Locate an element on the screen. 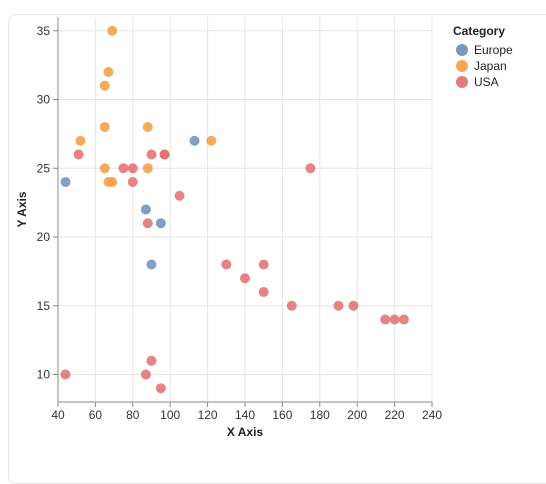 Image resolution: width=546 pixels, height=484 pixels. y-tick-label: 30 is located at coordinates (44, 100).